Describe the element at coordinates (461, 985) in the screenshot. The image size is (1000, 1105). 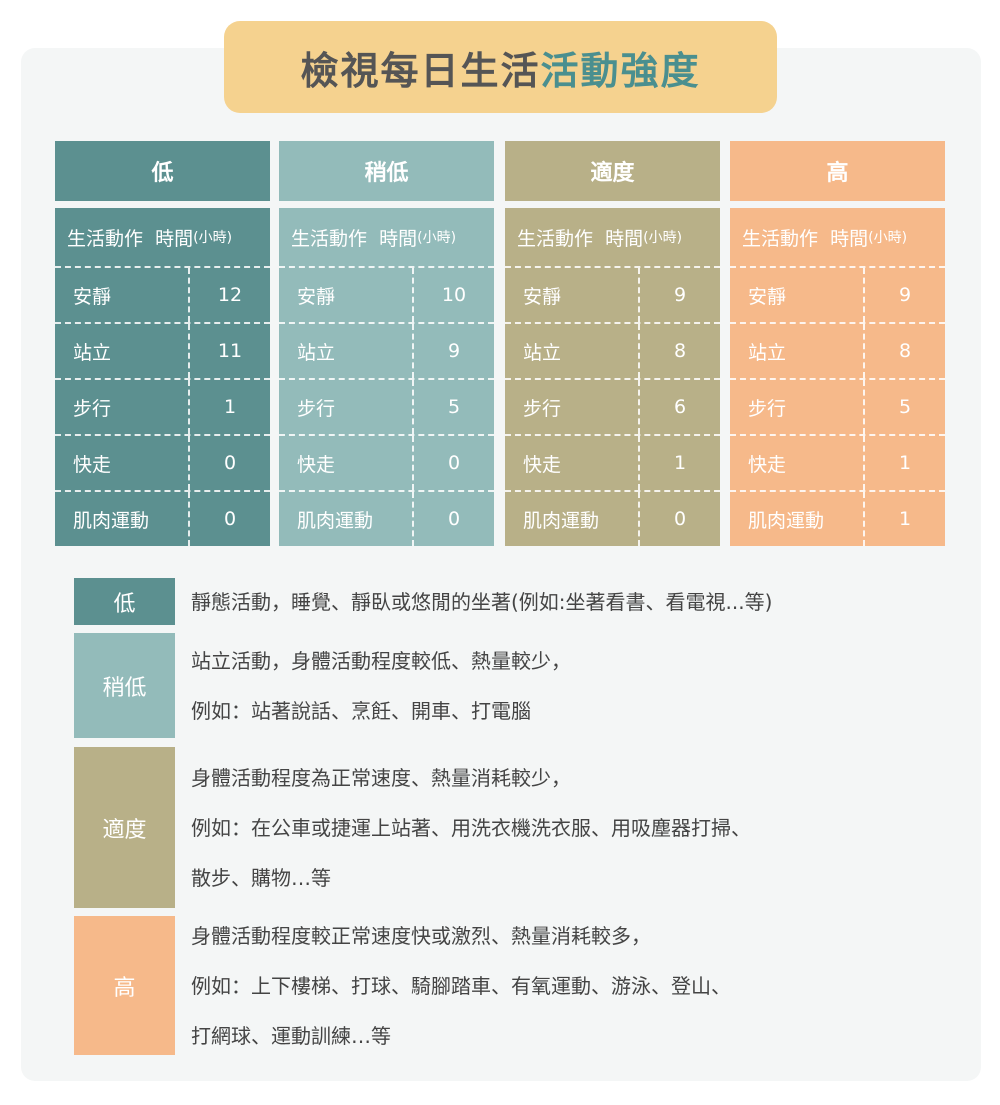
I see `description-line: 例如：上下樓梯、打球、騎腳踏車、有氧運動、游泳、登山、` at that location.